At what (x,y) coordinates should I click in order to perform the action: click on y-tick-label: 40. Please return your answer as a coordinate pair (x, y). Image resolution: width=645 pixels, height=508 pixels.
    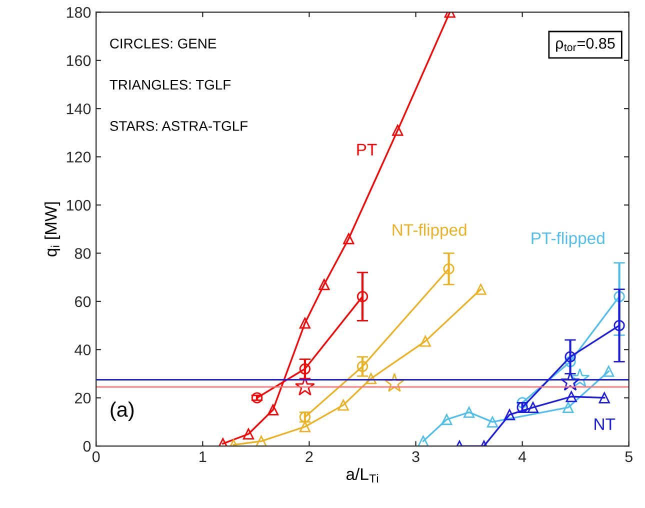
    Looking at the image, I should click on (82, 350).